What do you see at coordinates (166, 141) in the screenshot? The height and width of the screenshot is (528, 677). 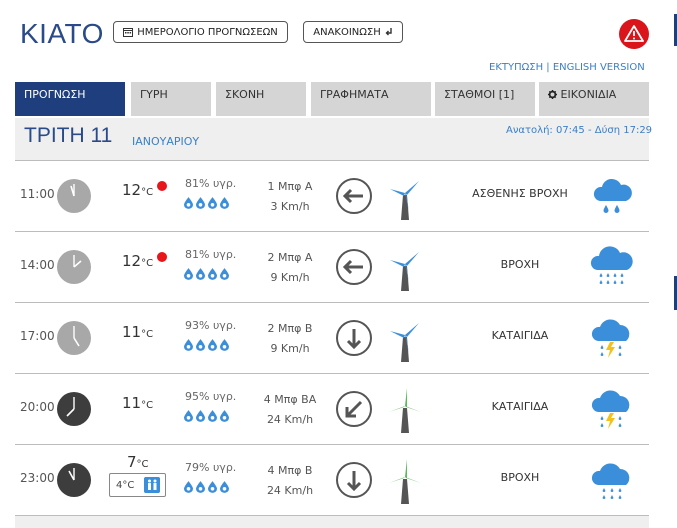 I see `day-month: ΙΑΝΟΥΑΡΙΟΥ` at bounding box center [166, 141].